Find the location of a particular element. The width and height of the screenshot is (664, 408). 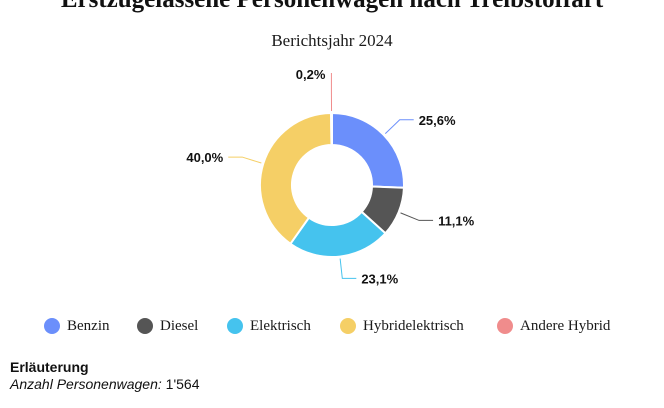

note-heading: Erläuterung is located at coordinates (49, 367).